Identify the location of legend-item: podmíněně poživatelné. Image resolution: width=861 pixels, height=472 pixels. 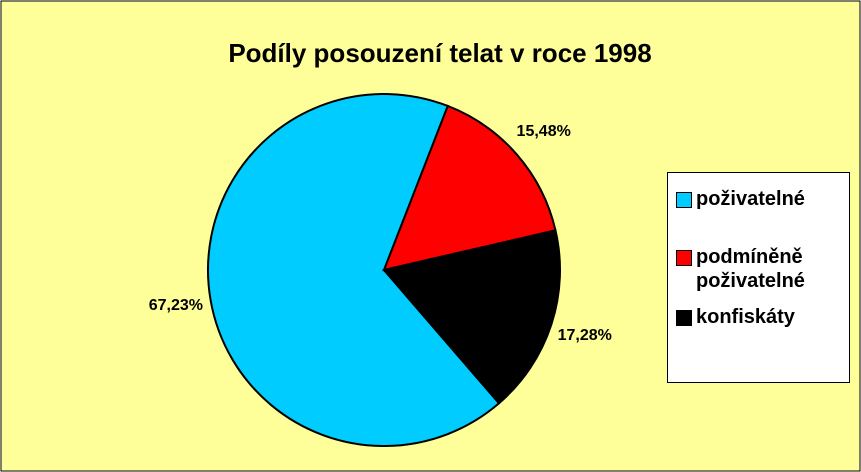
(760, 269).